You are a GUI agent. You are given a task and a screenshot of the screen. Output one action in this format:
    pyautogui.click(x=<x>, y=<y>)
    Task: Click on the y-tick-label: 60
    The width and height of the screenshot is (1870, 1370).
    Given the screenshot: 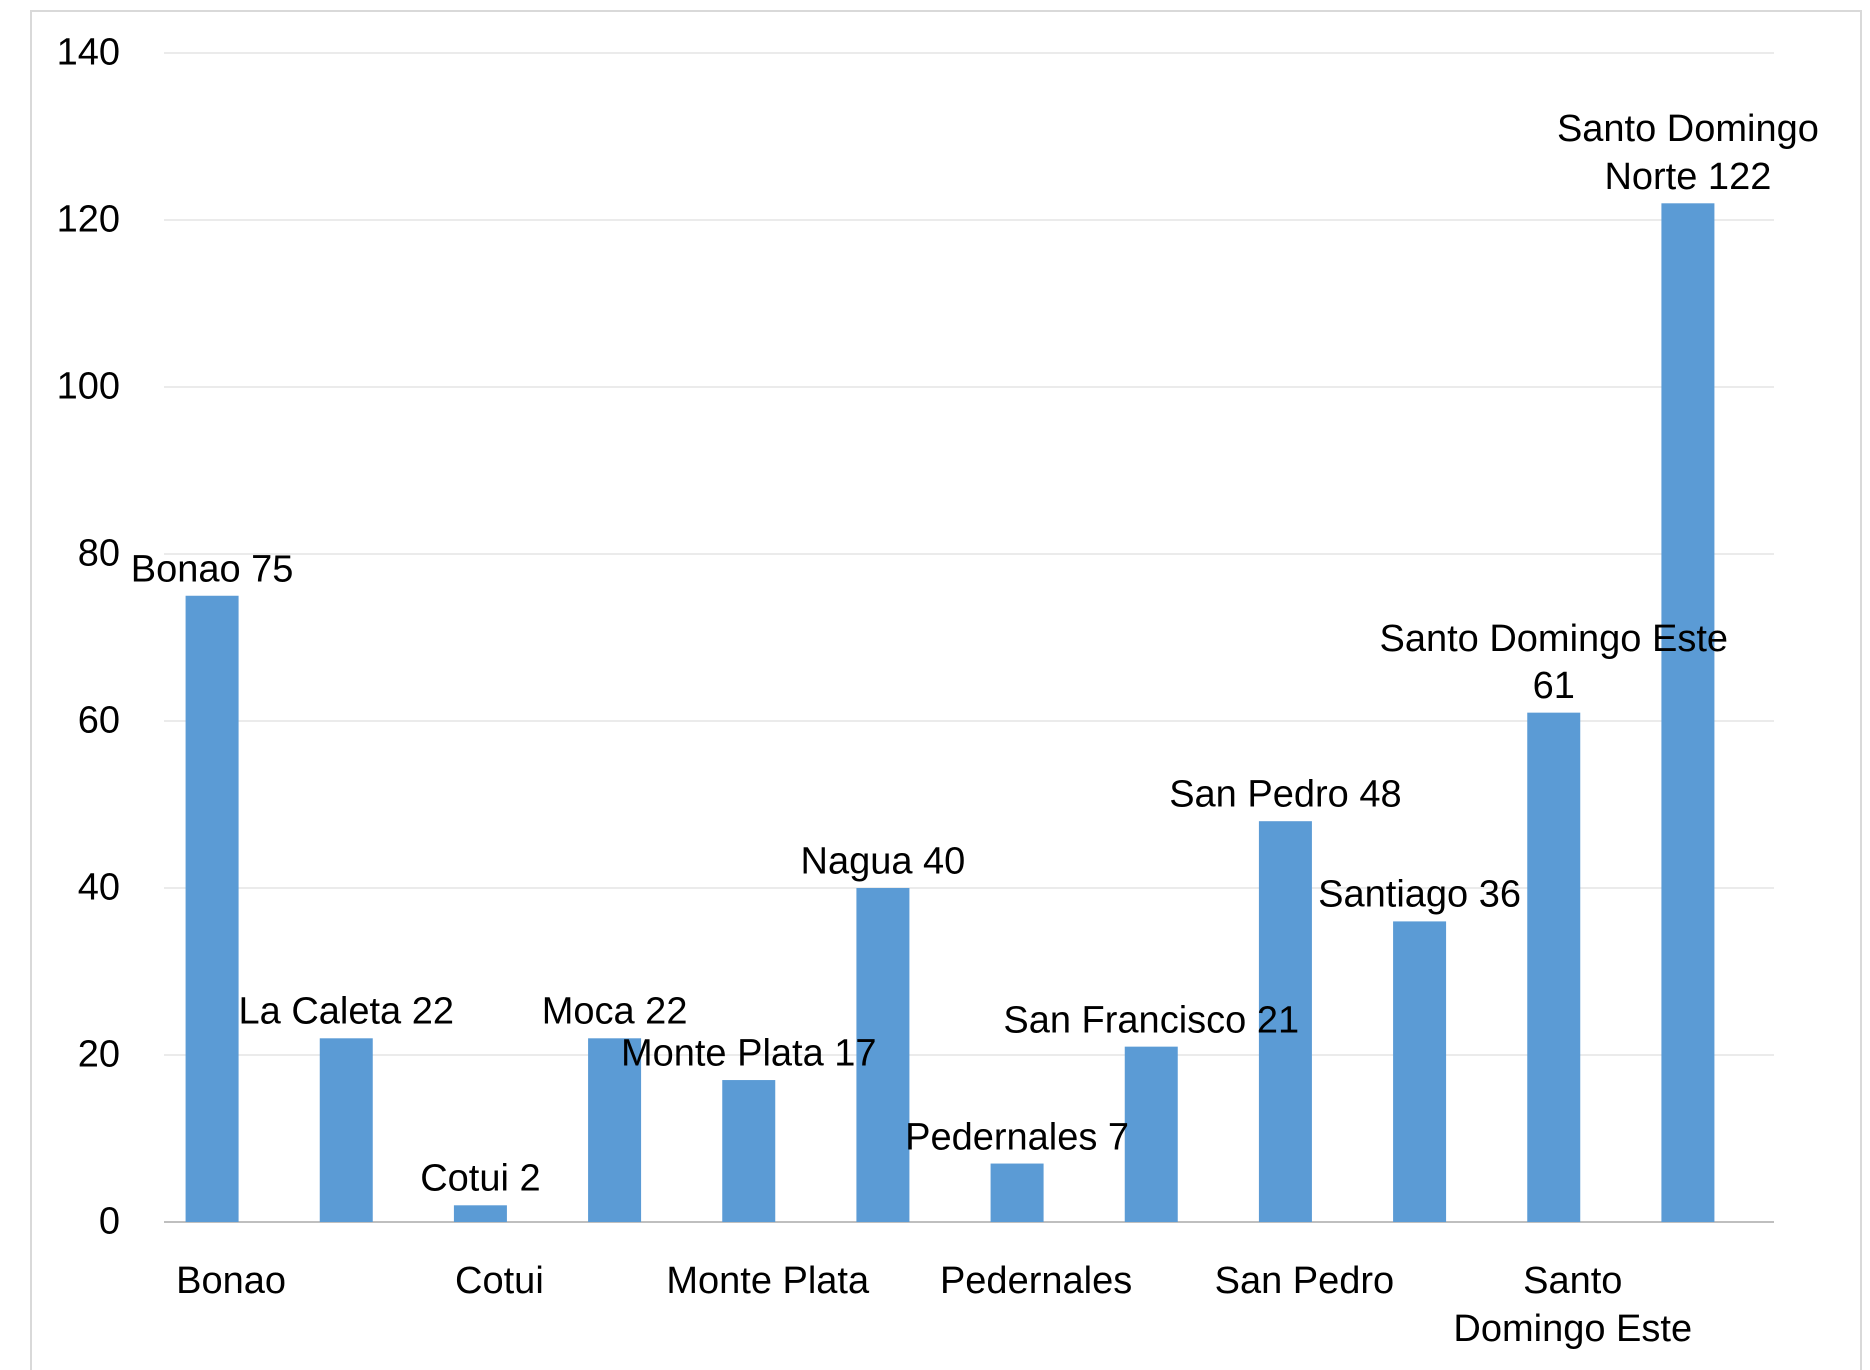 What is the action you would take?
    pyautogui.click(x=98, y=720)
    